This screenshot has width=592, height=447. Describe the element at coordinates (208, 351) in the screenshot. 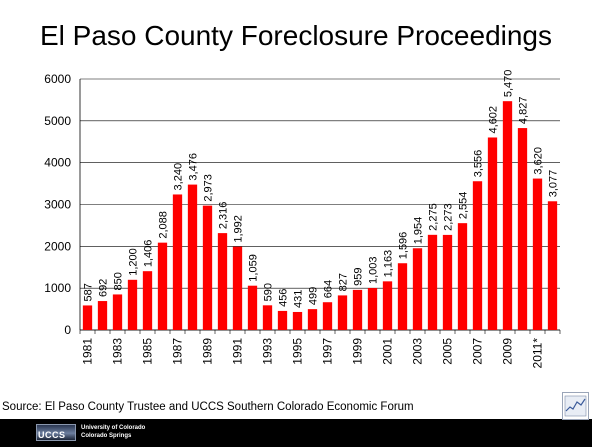

I see `x-tick-label: 1989` at that location.